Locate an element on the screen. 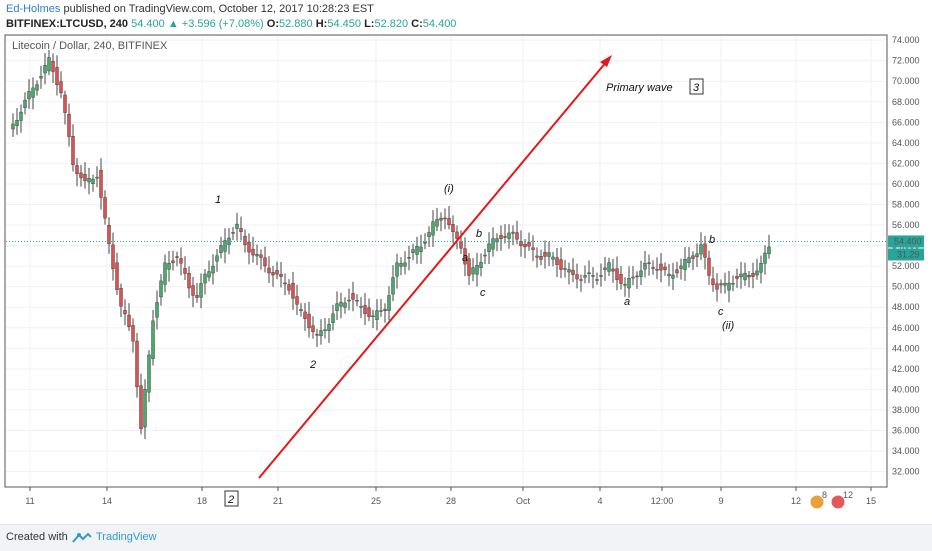 The image size is (932, 551). event-badges: 8 12 is located at coordinates (831, 500).